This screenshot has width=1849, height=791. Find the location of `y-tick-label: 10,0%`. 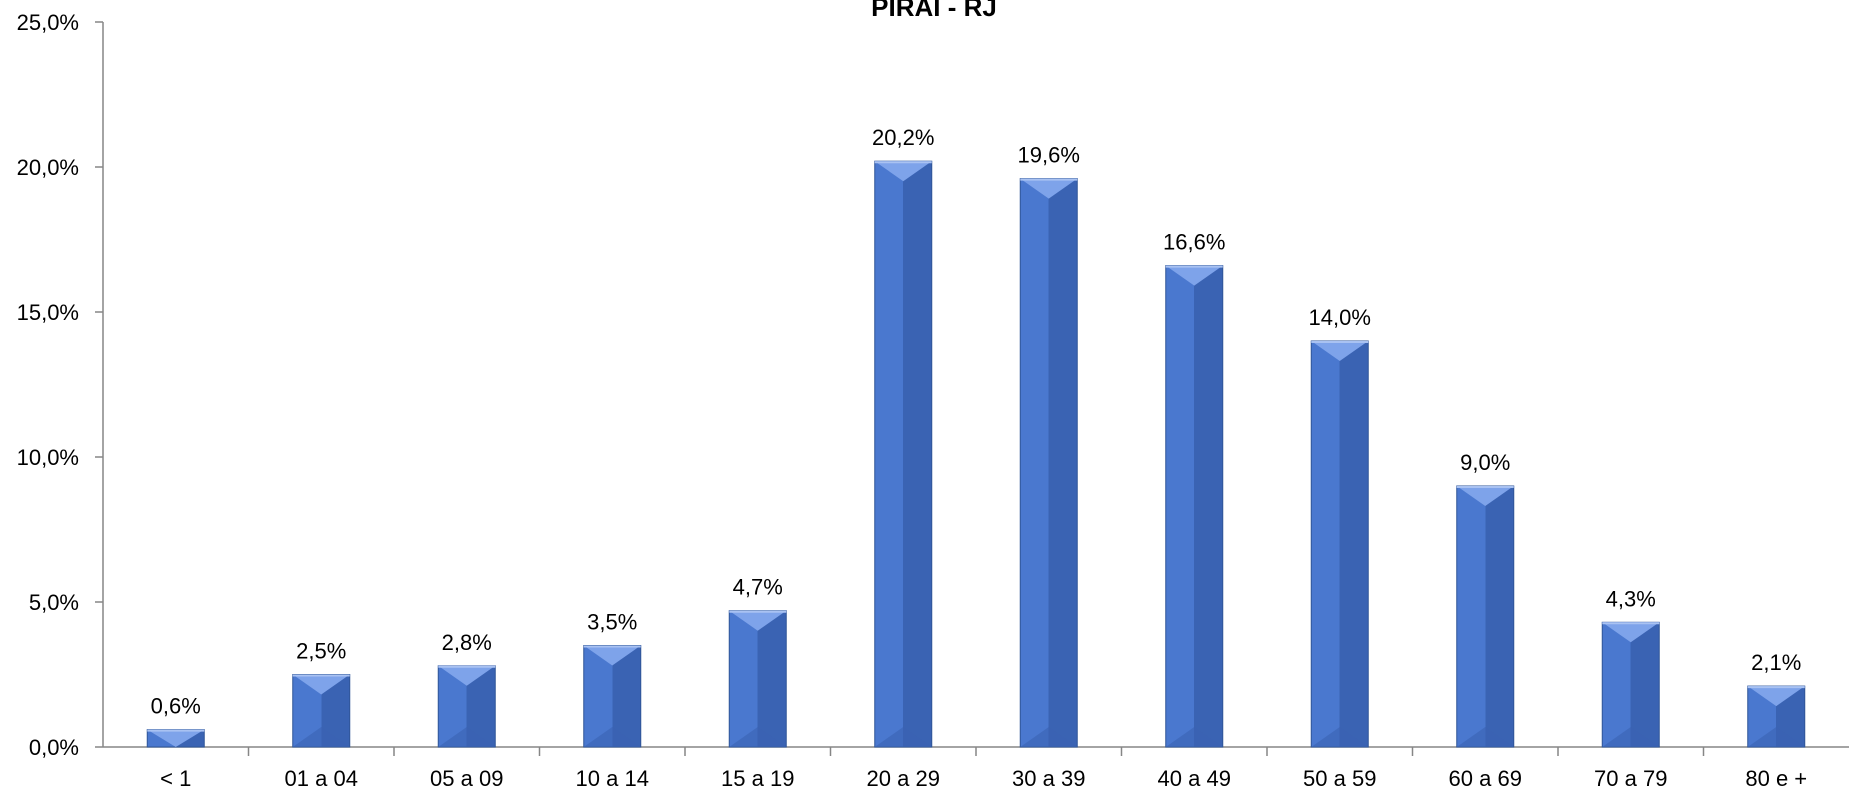

y-tick-label: 10,0% is located at coordinates (48, 457).